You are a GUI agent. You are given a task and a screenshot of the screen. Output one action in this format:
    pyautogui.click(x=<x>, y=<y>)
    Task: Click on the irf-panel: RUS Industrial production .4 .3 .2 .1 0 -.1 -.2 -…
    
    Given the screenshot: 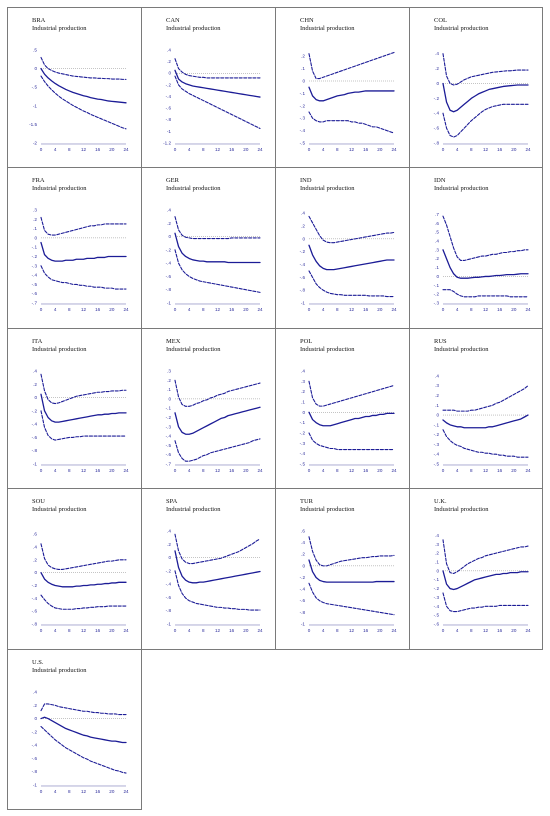 What is the action you would take?
    pyautogui.click(x=476, y=408)
    